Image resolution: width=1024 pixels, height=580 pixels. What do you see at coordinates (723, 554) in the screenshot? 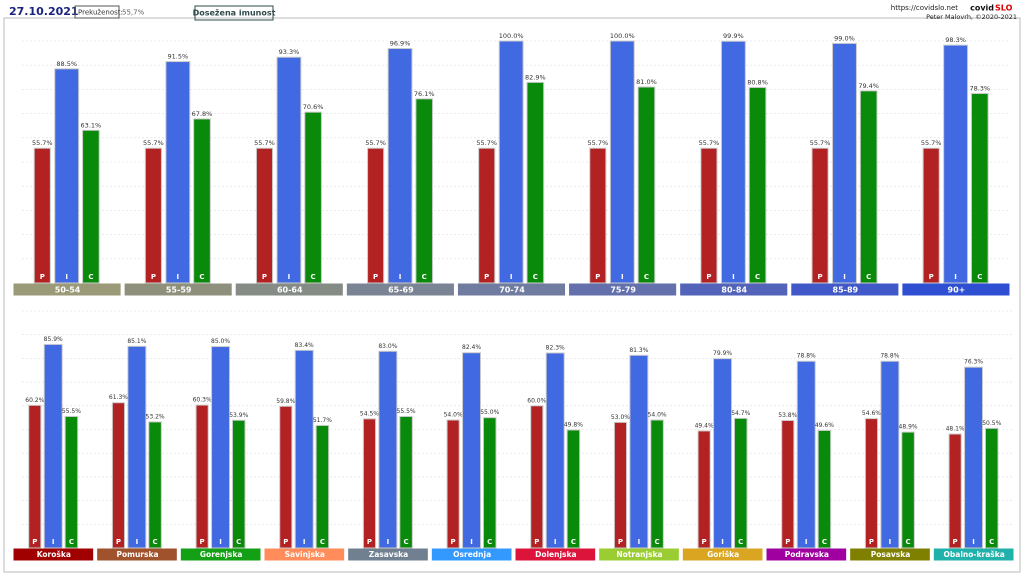
I see `category-label: Goriška` at bounding box center [723, 554].